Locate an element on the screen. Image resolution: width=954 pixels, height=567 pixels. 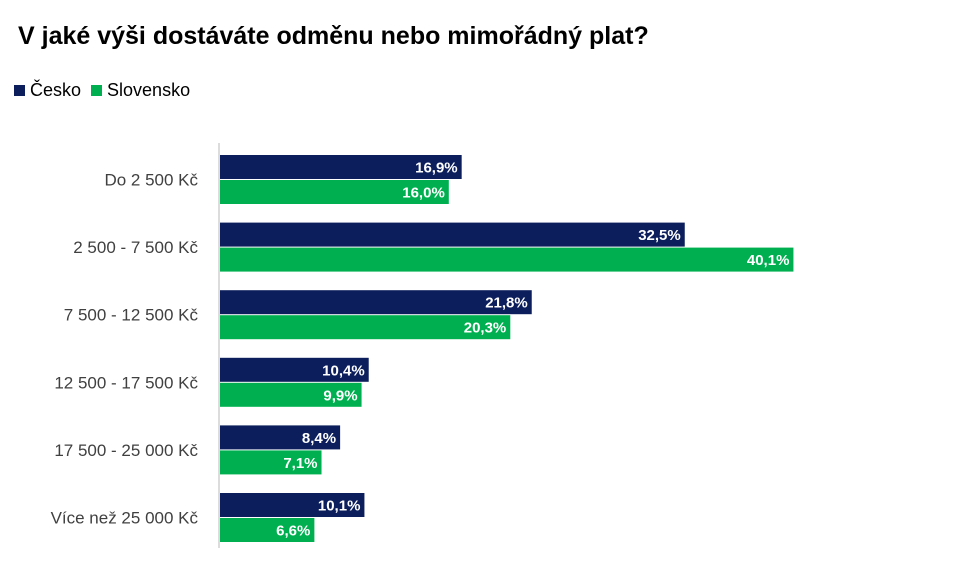
legend: Česko Slovensko is located at coordinates (107, 90).